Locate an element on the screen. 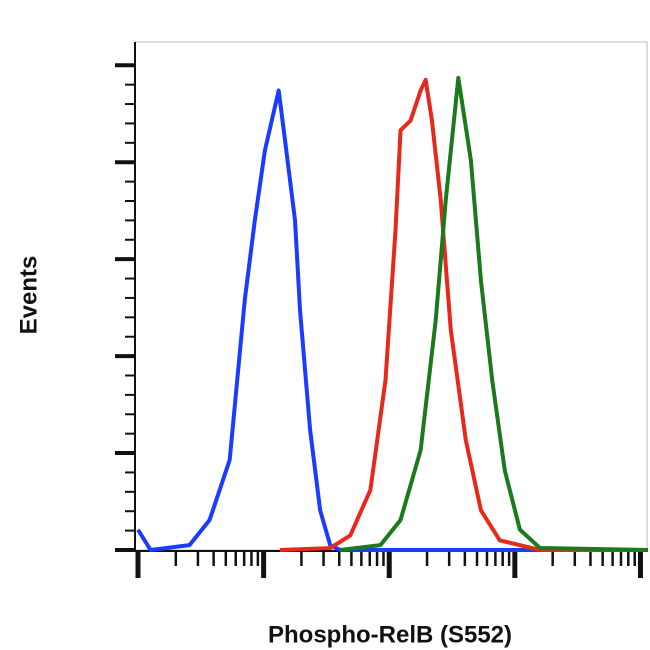  y-axis-label: Events is located at coordinates (28, 295).